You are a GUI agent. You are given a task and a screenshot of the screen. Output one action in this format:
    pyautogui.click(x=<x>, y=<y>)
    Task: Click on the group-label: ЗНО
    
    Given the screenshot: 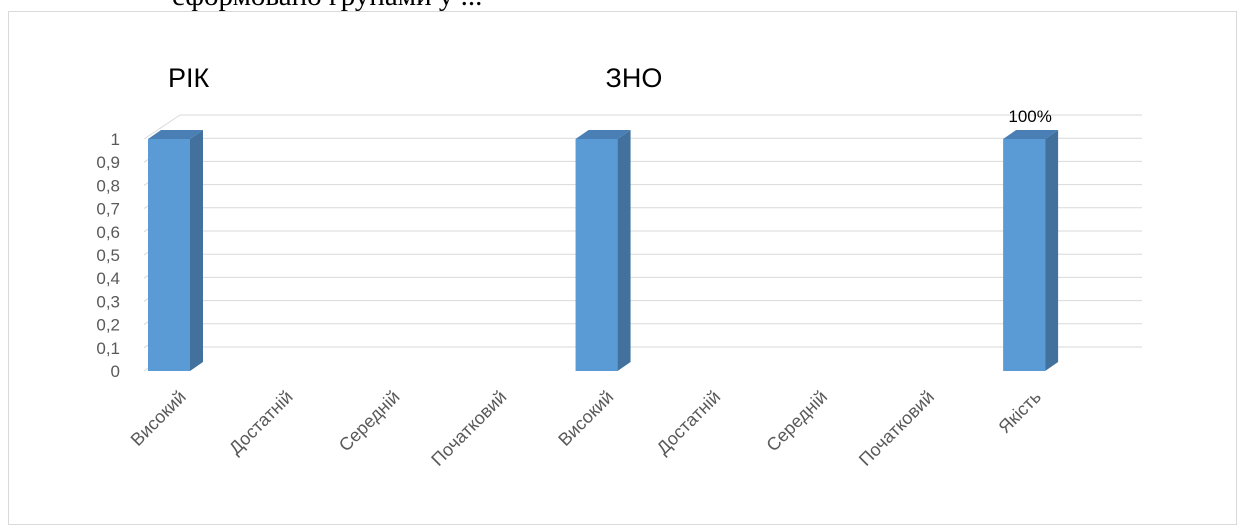 What is the action you would take?
    pyautogui.click(x=634, y=78)
    